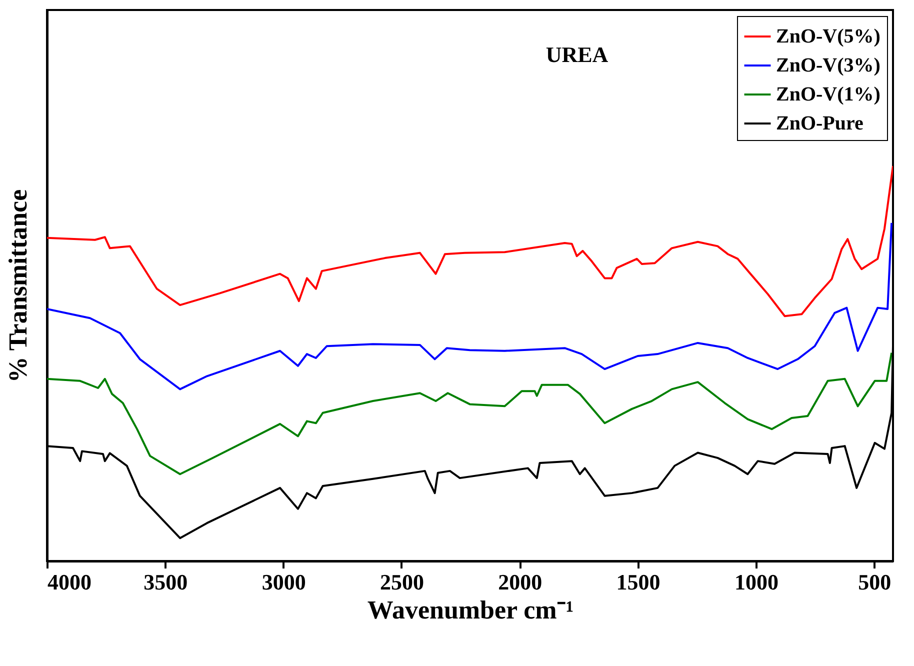 This screenshot has height=666, width=914. What do you see at coordinates (70, 582) in the screenshot?
I see `x-tick-label: 4000` at bounding box center [70, 582].